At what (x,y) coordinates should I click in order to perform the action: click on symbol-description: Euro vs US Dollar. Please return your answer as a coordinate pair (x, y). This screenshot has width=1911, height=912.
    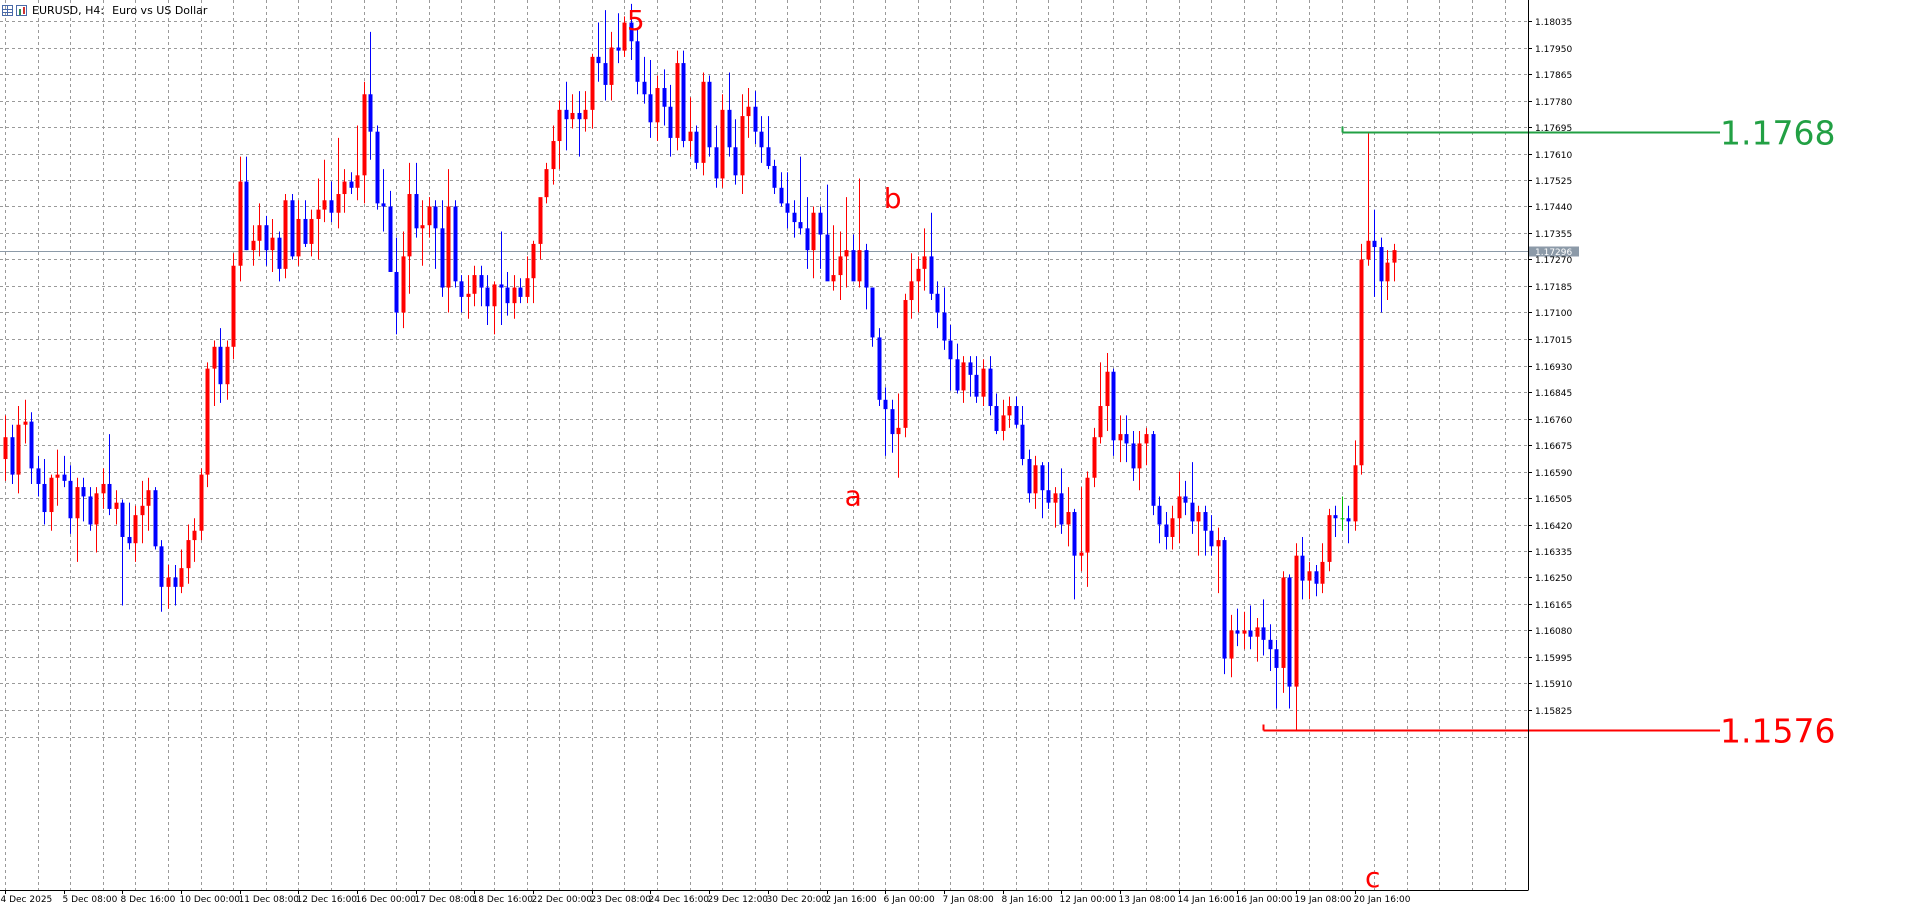
    Looking at the image, I should click on (160, 10).